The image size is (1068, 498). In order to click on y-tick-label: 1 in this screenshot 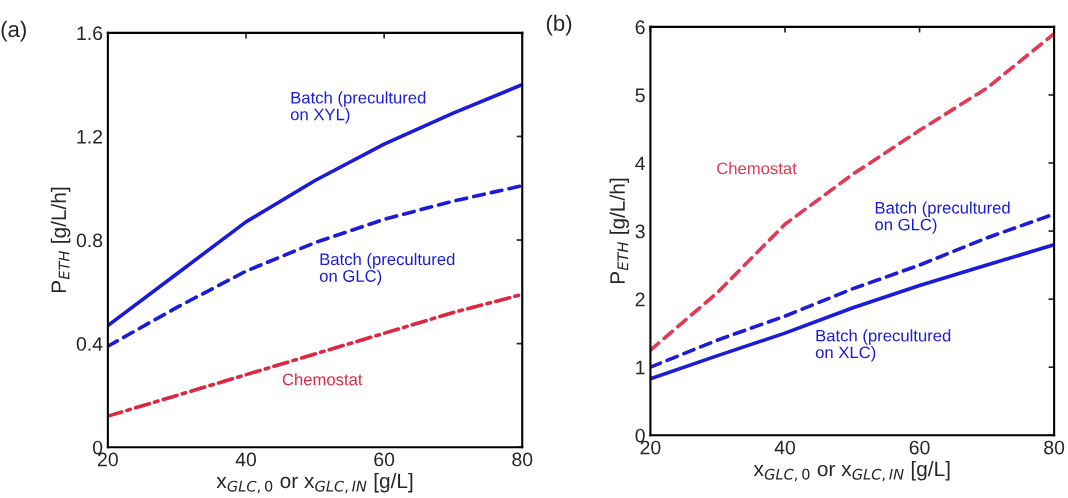, I will do `click(640, 367)`.